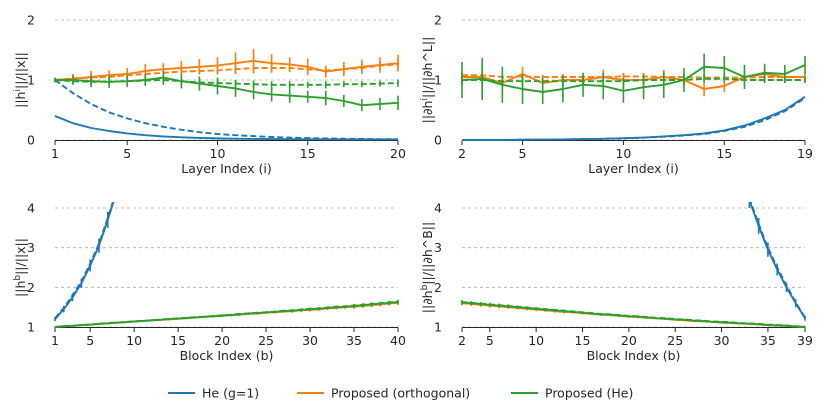 This screenshot has height=415, width=830. I want to click on y-axis-label: ||hb||/||x||, so click(20, 267).